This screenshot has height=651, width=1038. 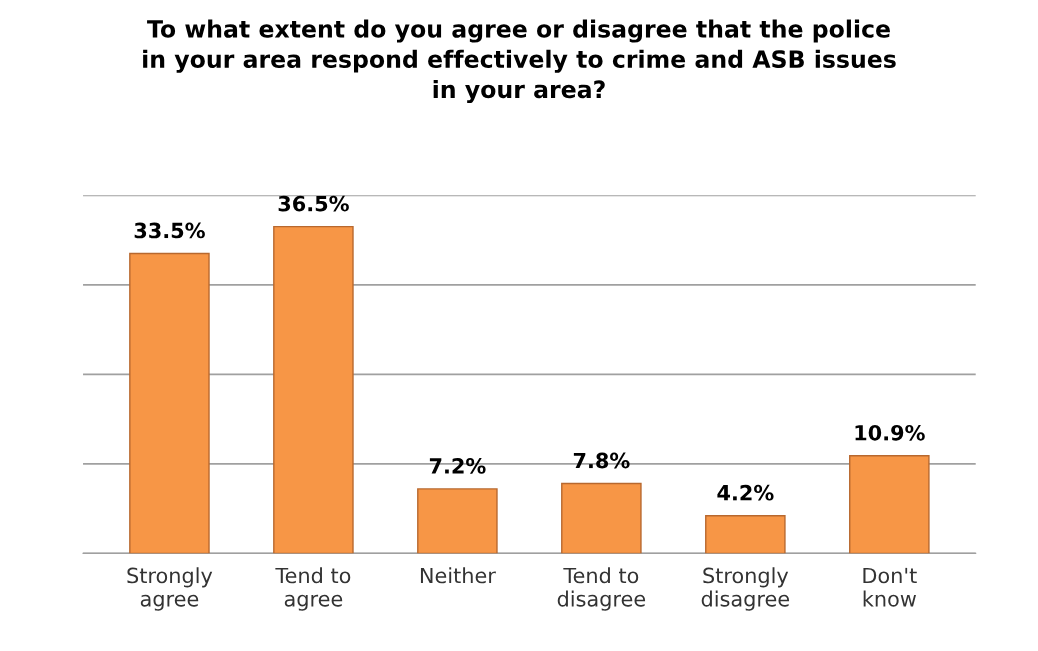 What do you see at coordinates (890, 432) in the screenshot?
I see `data-label: 10.9%` at bounding box center [890, 432].